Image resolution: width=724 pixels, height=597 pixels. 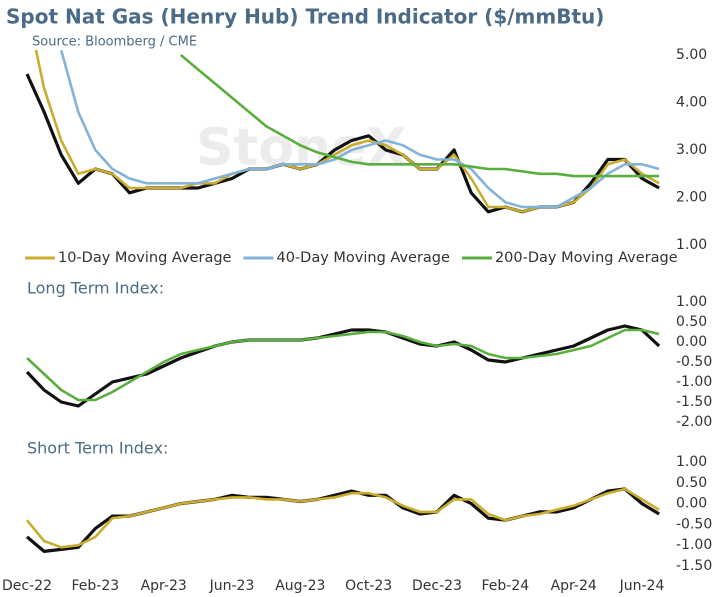 I want to click on panel-title: Long Term Index:, so click(x=95, y=288).